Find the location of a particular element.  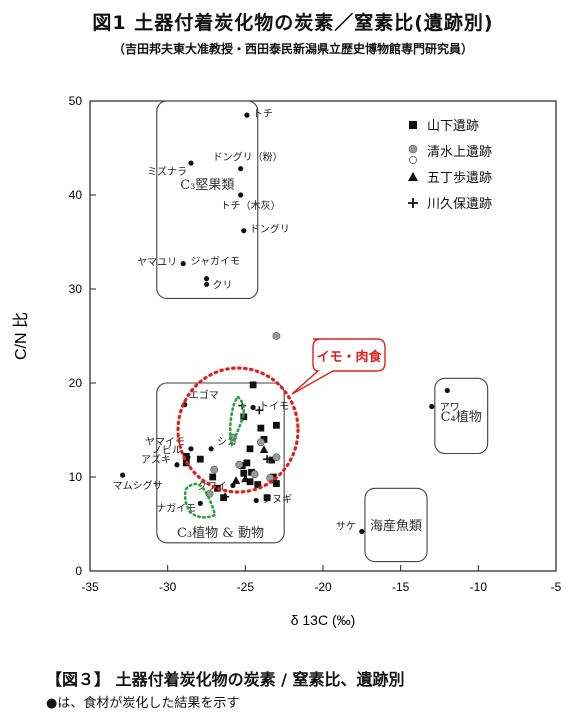

y-tick-label: 50 is located at coordinates (76, 101).